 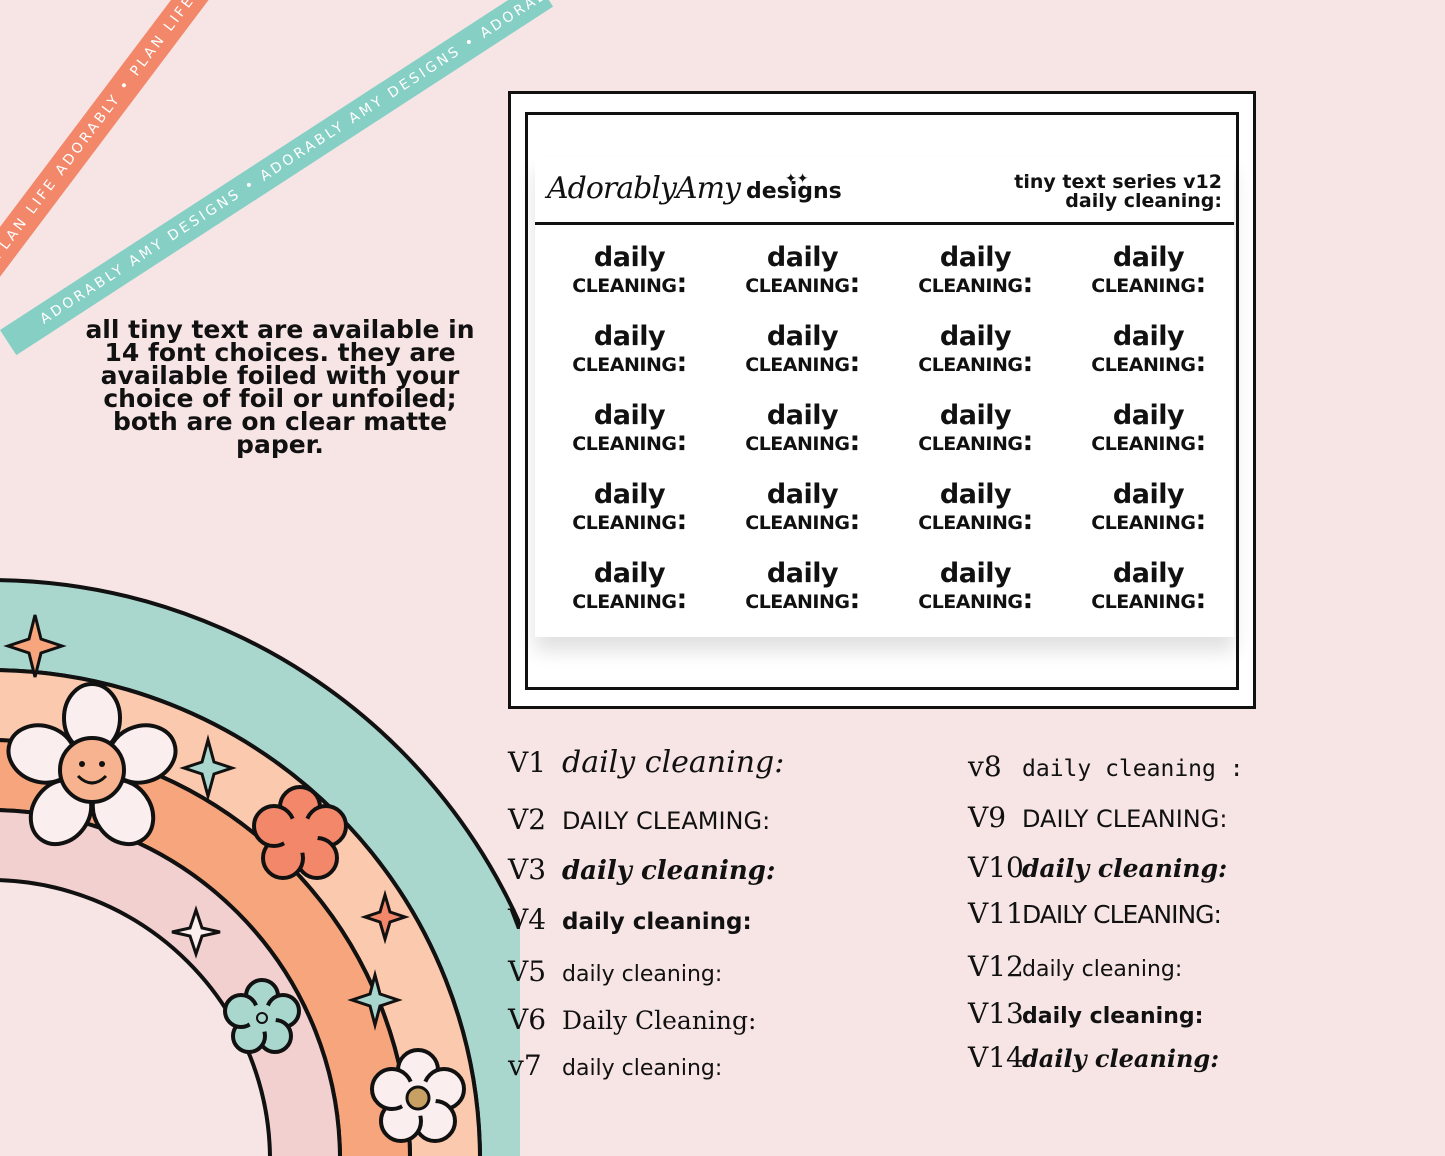 I want to click on font-sample-text: daily cleaning :, so click(x=1133, y=769).